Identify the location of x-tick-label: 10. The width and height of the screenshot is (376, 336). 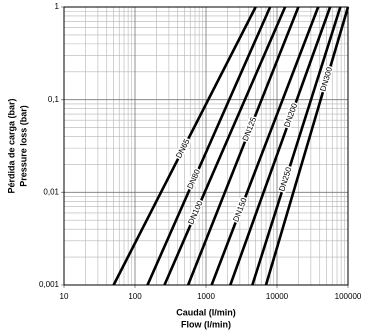
(64, 296).